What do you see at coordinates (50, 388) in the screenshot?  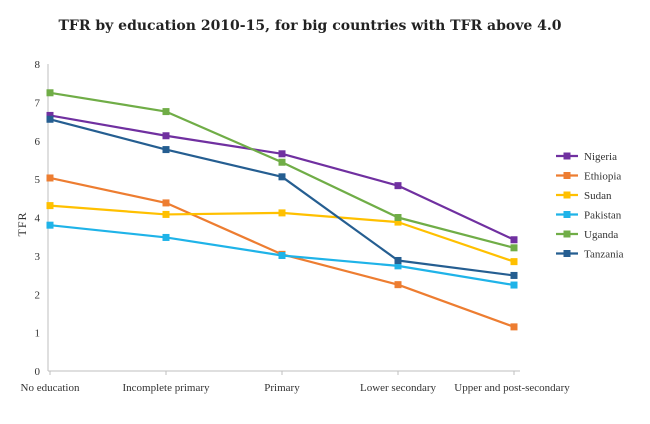 I see `x-tick-label: No education` at bounding box center [50, 388].